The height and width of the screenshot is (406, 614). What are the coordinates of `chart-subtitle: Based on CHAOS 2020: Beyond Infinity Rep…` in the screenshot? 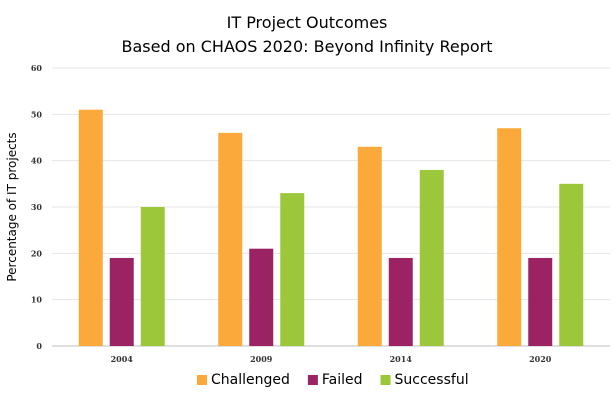 It's located at (307, 46).